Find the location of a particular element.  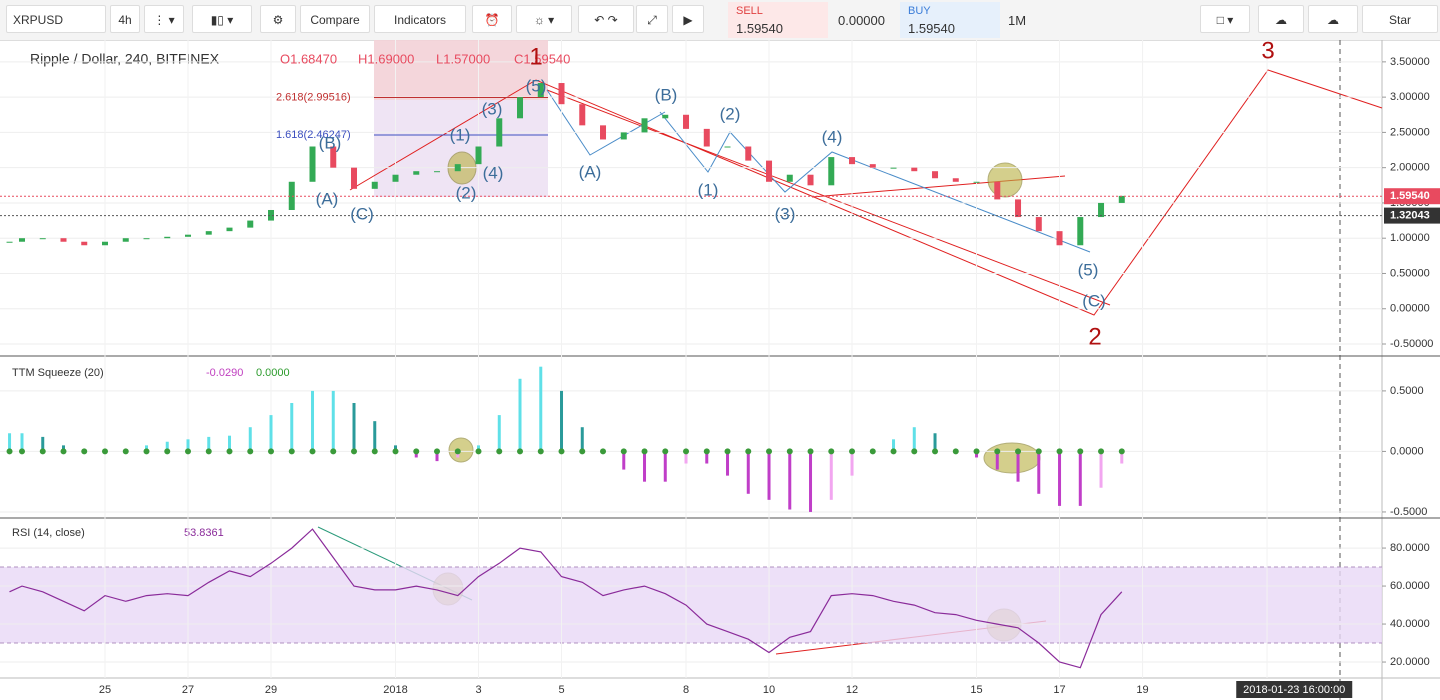

alert: ⏰ is located at coordinates (492, 19).